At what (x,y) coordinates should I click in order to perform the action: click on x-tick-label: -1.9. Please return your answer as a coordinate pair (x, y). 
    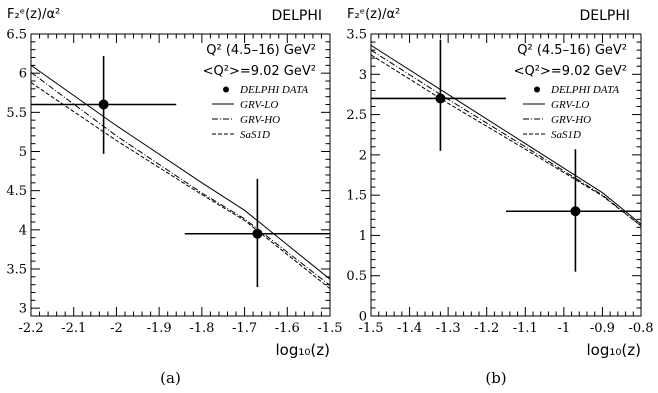
    Looking at the image, I should click on (159, 328).